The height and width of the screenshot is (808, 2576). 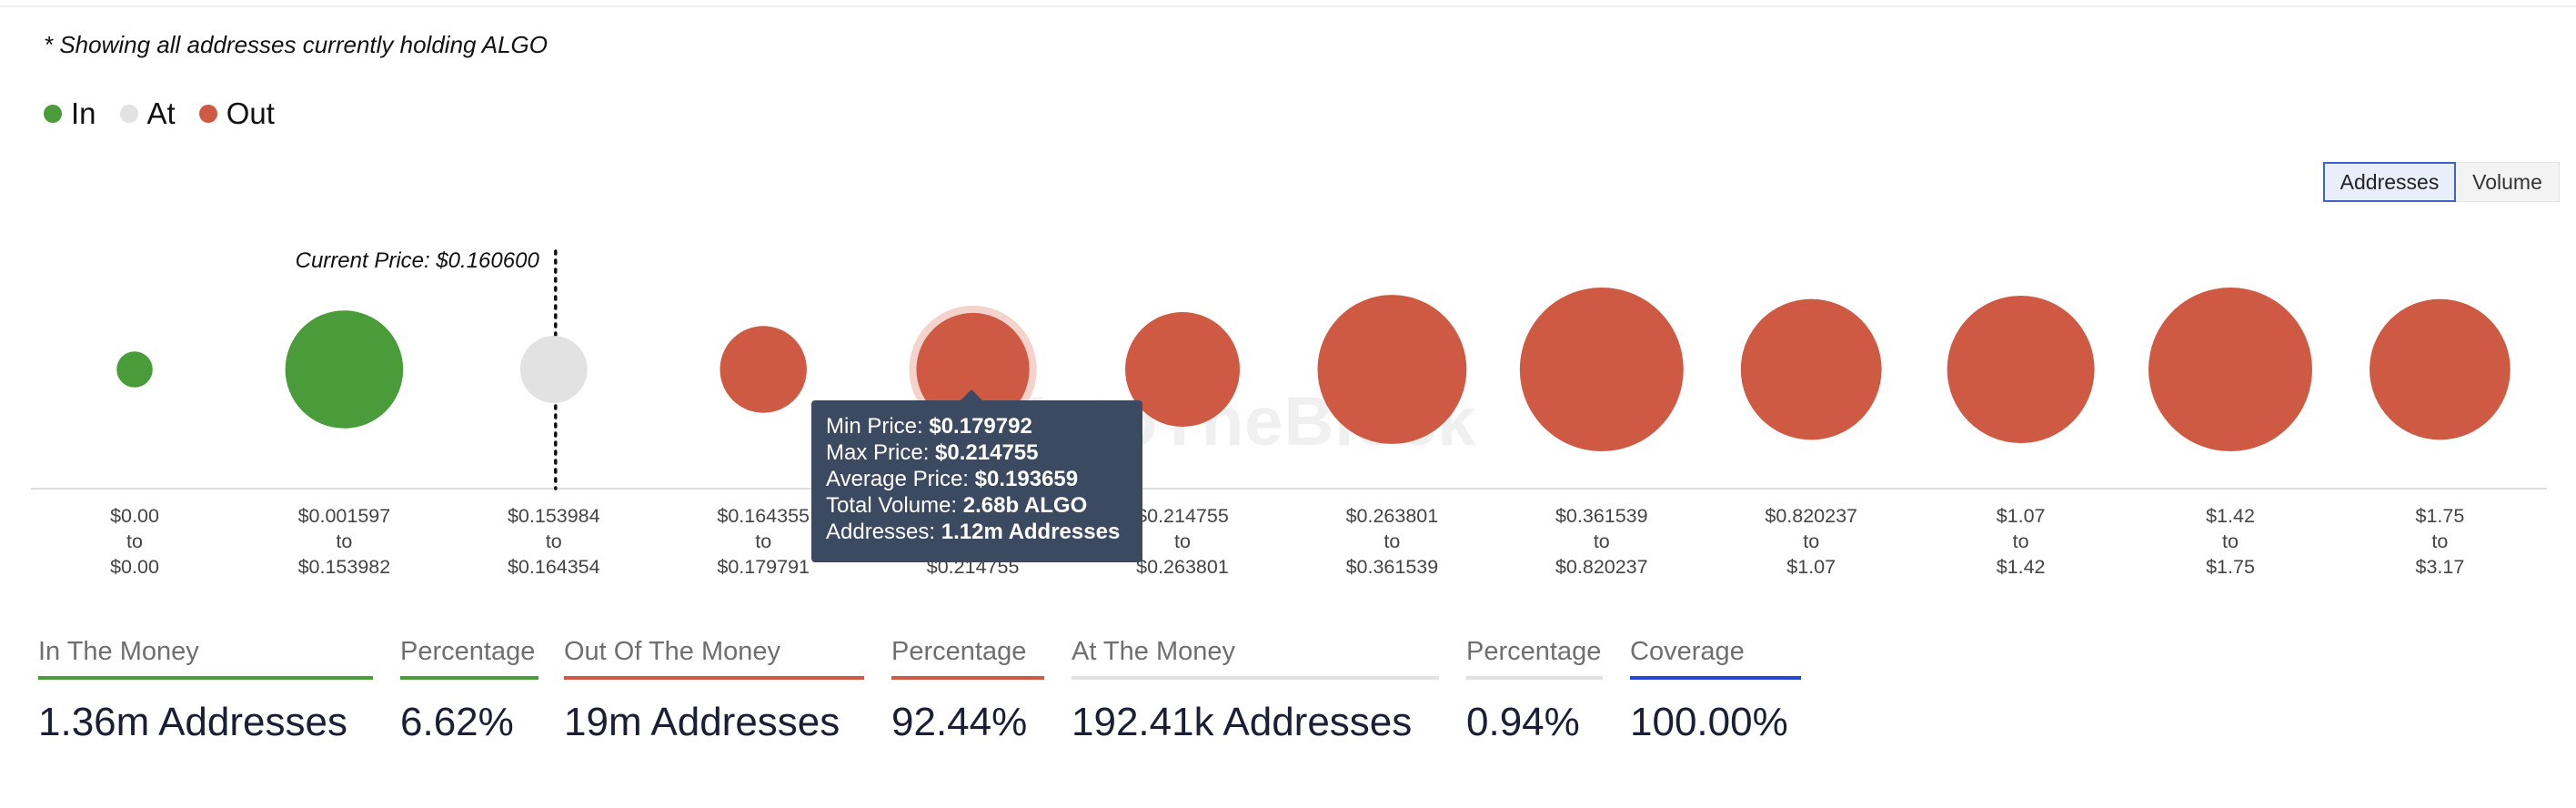 What do you see at coordinates (967, 691) in the screenshot?
I see `stat-out-percentage: Percentage 92.44%` at bounding box center [967, 691].